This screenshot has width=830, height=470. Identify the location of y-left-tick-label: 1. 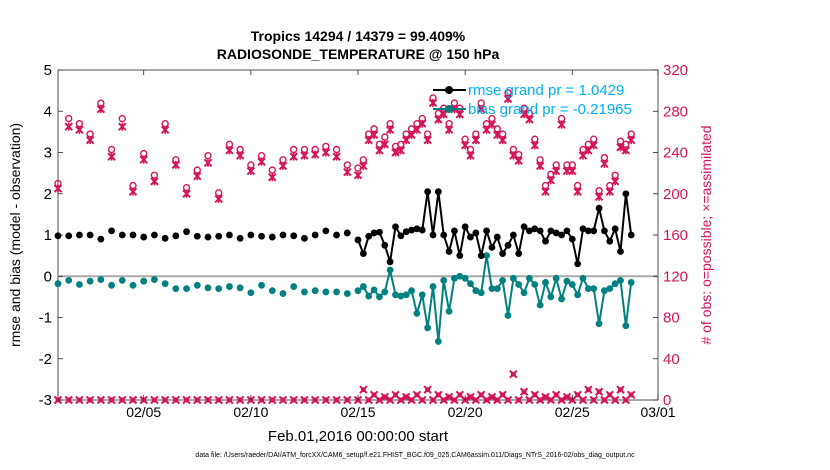
(48, 235).